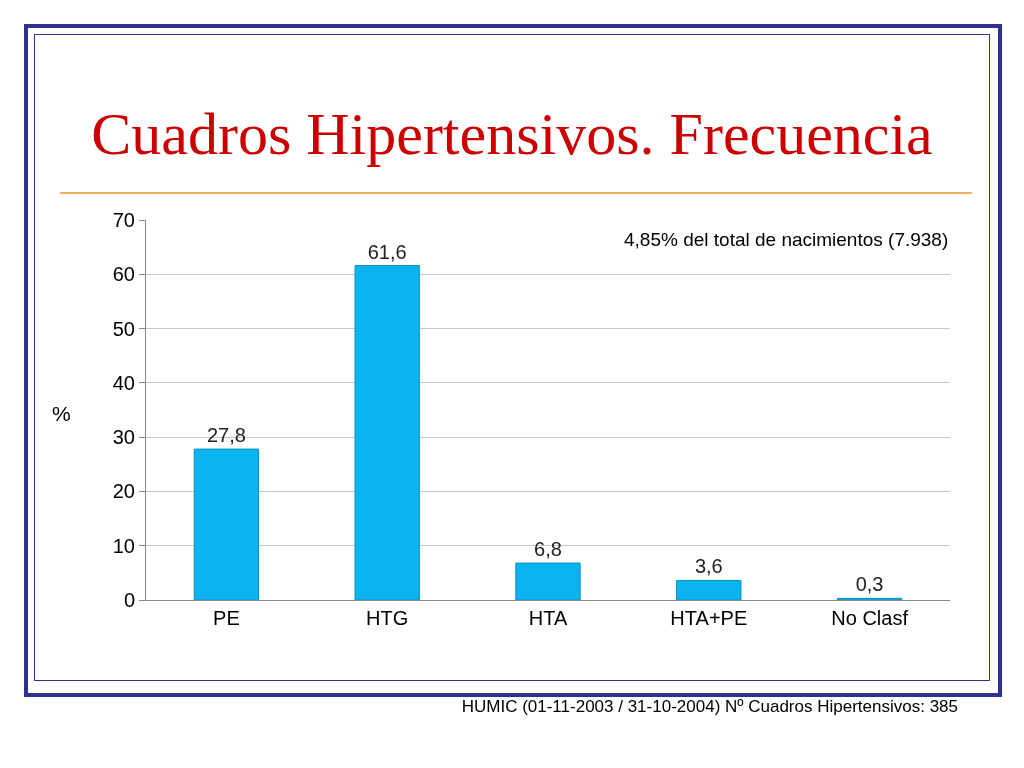 This screenshot has height=768, width=1024. Describe the element at coordinates (709, 707) in the screenshot. I see `text: HUMIC (01-11-2003 / 31-10-2004) Nº Cuadros Hipertensivos: 385` at that location.